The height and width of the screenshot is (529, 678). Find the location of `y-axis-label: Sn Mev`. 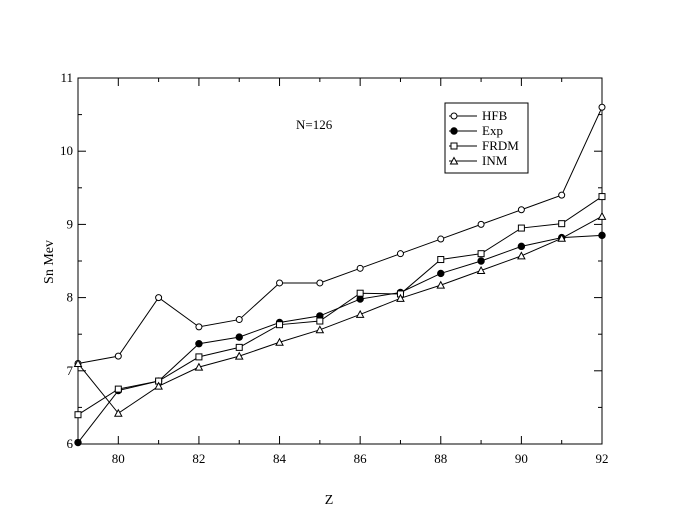

y-axis-label: Sn Mev is located at coordinates (49, 262).